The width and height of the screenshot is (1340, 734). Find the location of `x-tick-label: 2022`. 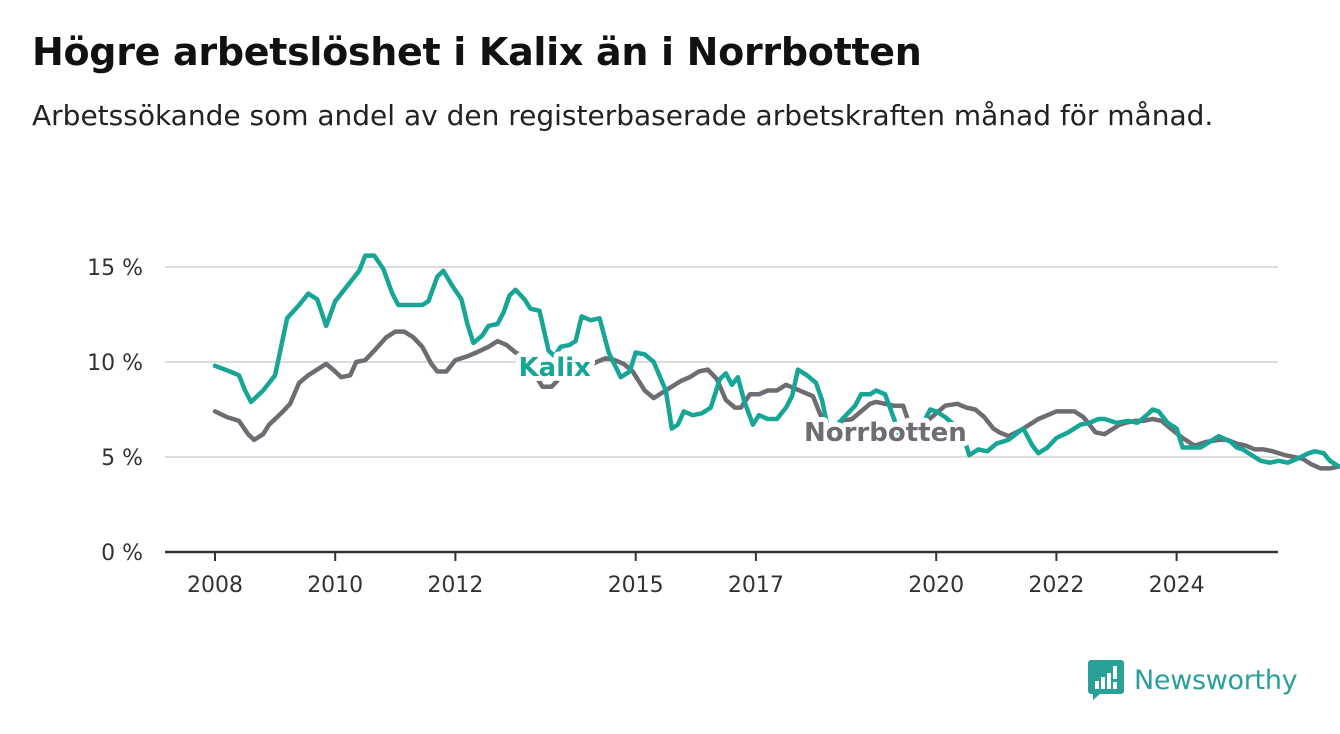

x-tick-label: 2022 is located at coordinates (1056, 585).